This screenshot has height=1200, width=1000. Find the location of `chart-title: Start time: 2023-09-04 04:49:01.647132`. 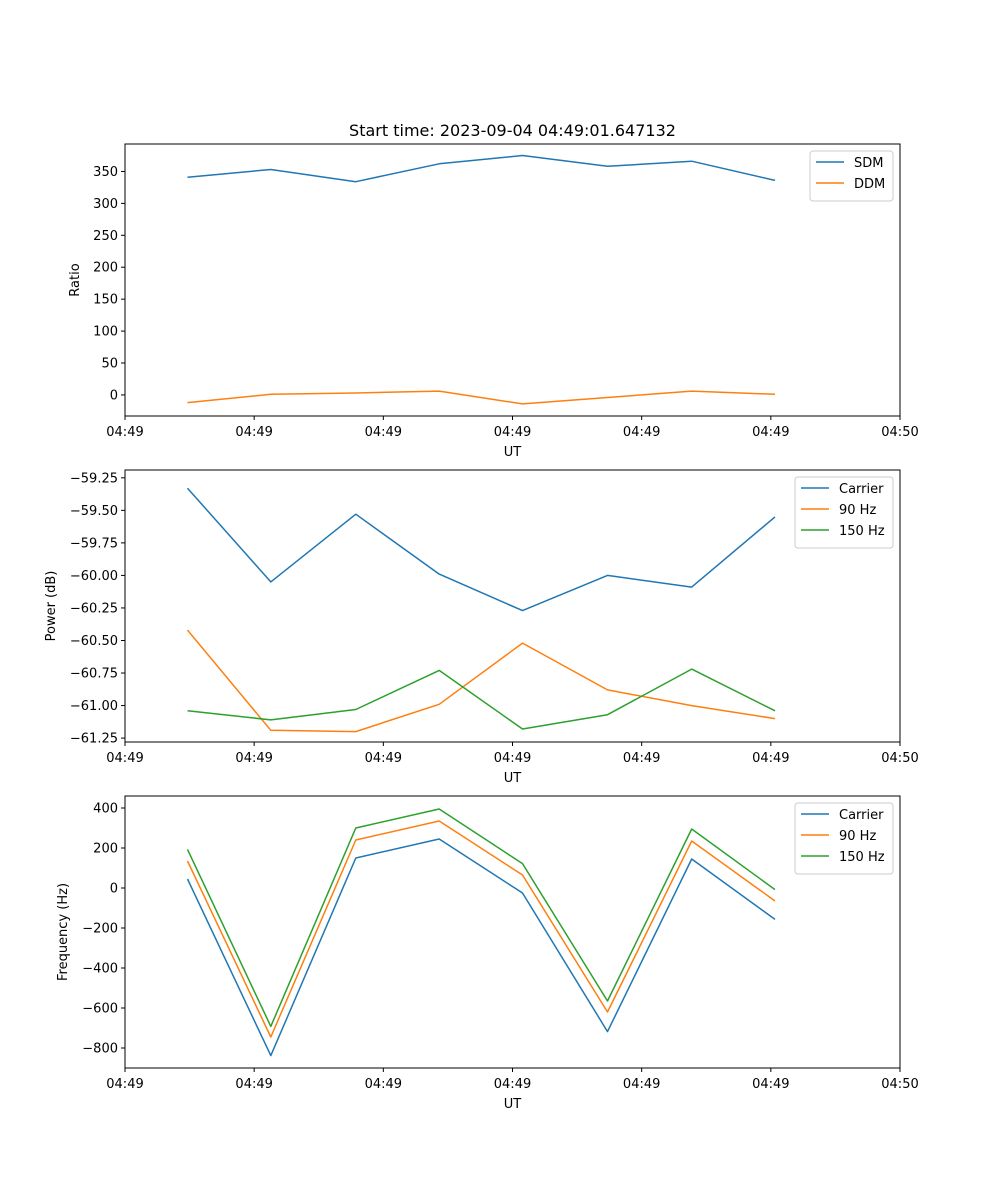

chart-title: Start time: 2023-09-04 04:49:01.647132 is located at coordinates (512, 130).